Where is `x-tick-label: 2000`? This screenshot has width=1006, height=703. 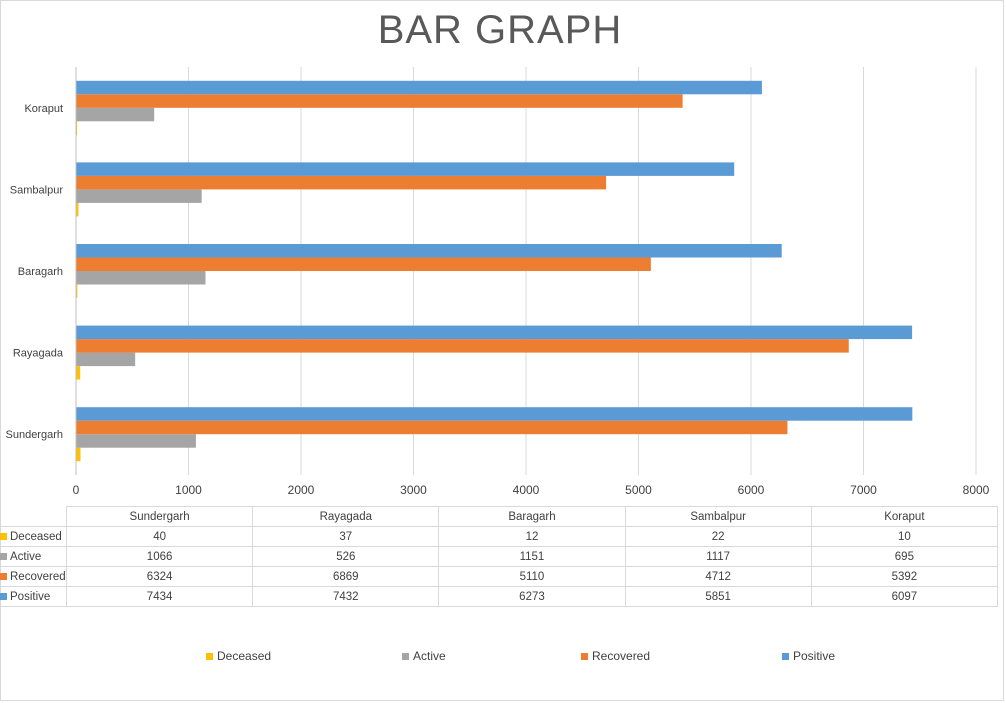
x-tick-label: 2000 is located at coordinates (301, 490).